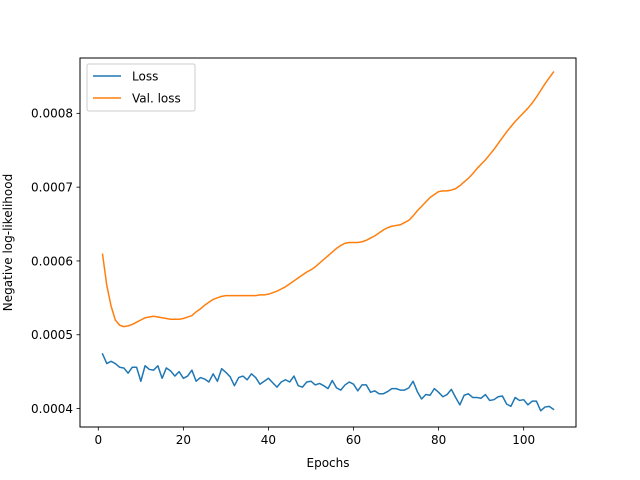  Describe the element at coordinates (52, 335) in the screenshot. I see `y-tick-label: 0.0005` at that location.